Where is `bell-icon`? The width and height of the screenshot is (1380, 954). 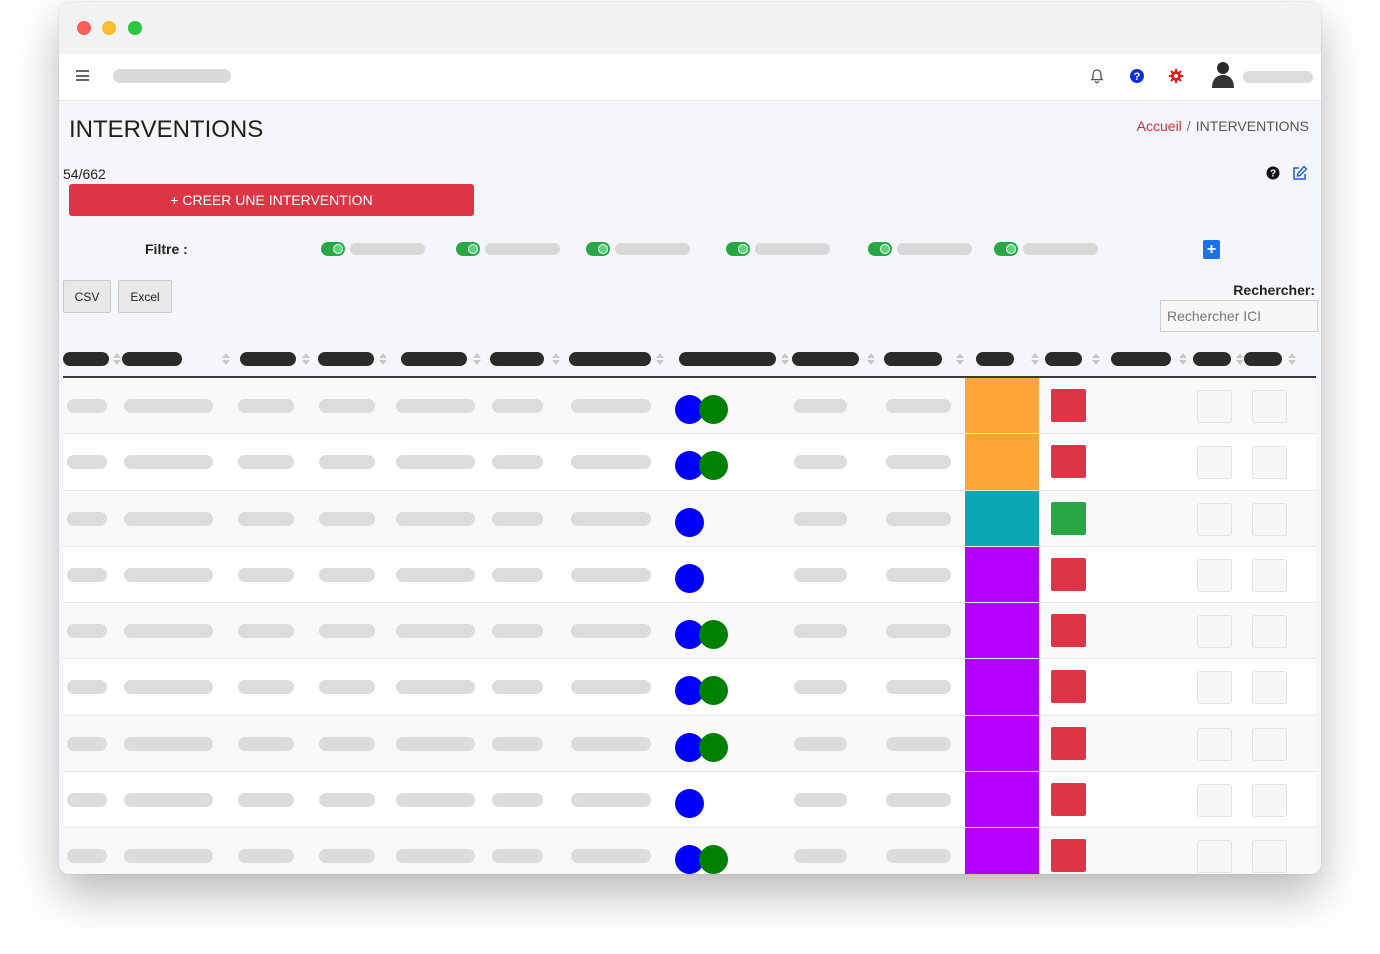
bell-icon is located at coordinates (1097, 76).